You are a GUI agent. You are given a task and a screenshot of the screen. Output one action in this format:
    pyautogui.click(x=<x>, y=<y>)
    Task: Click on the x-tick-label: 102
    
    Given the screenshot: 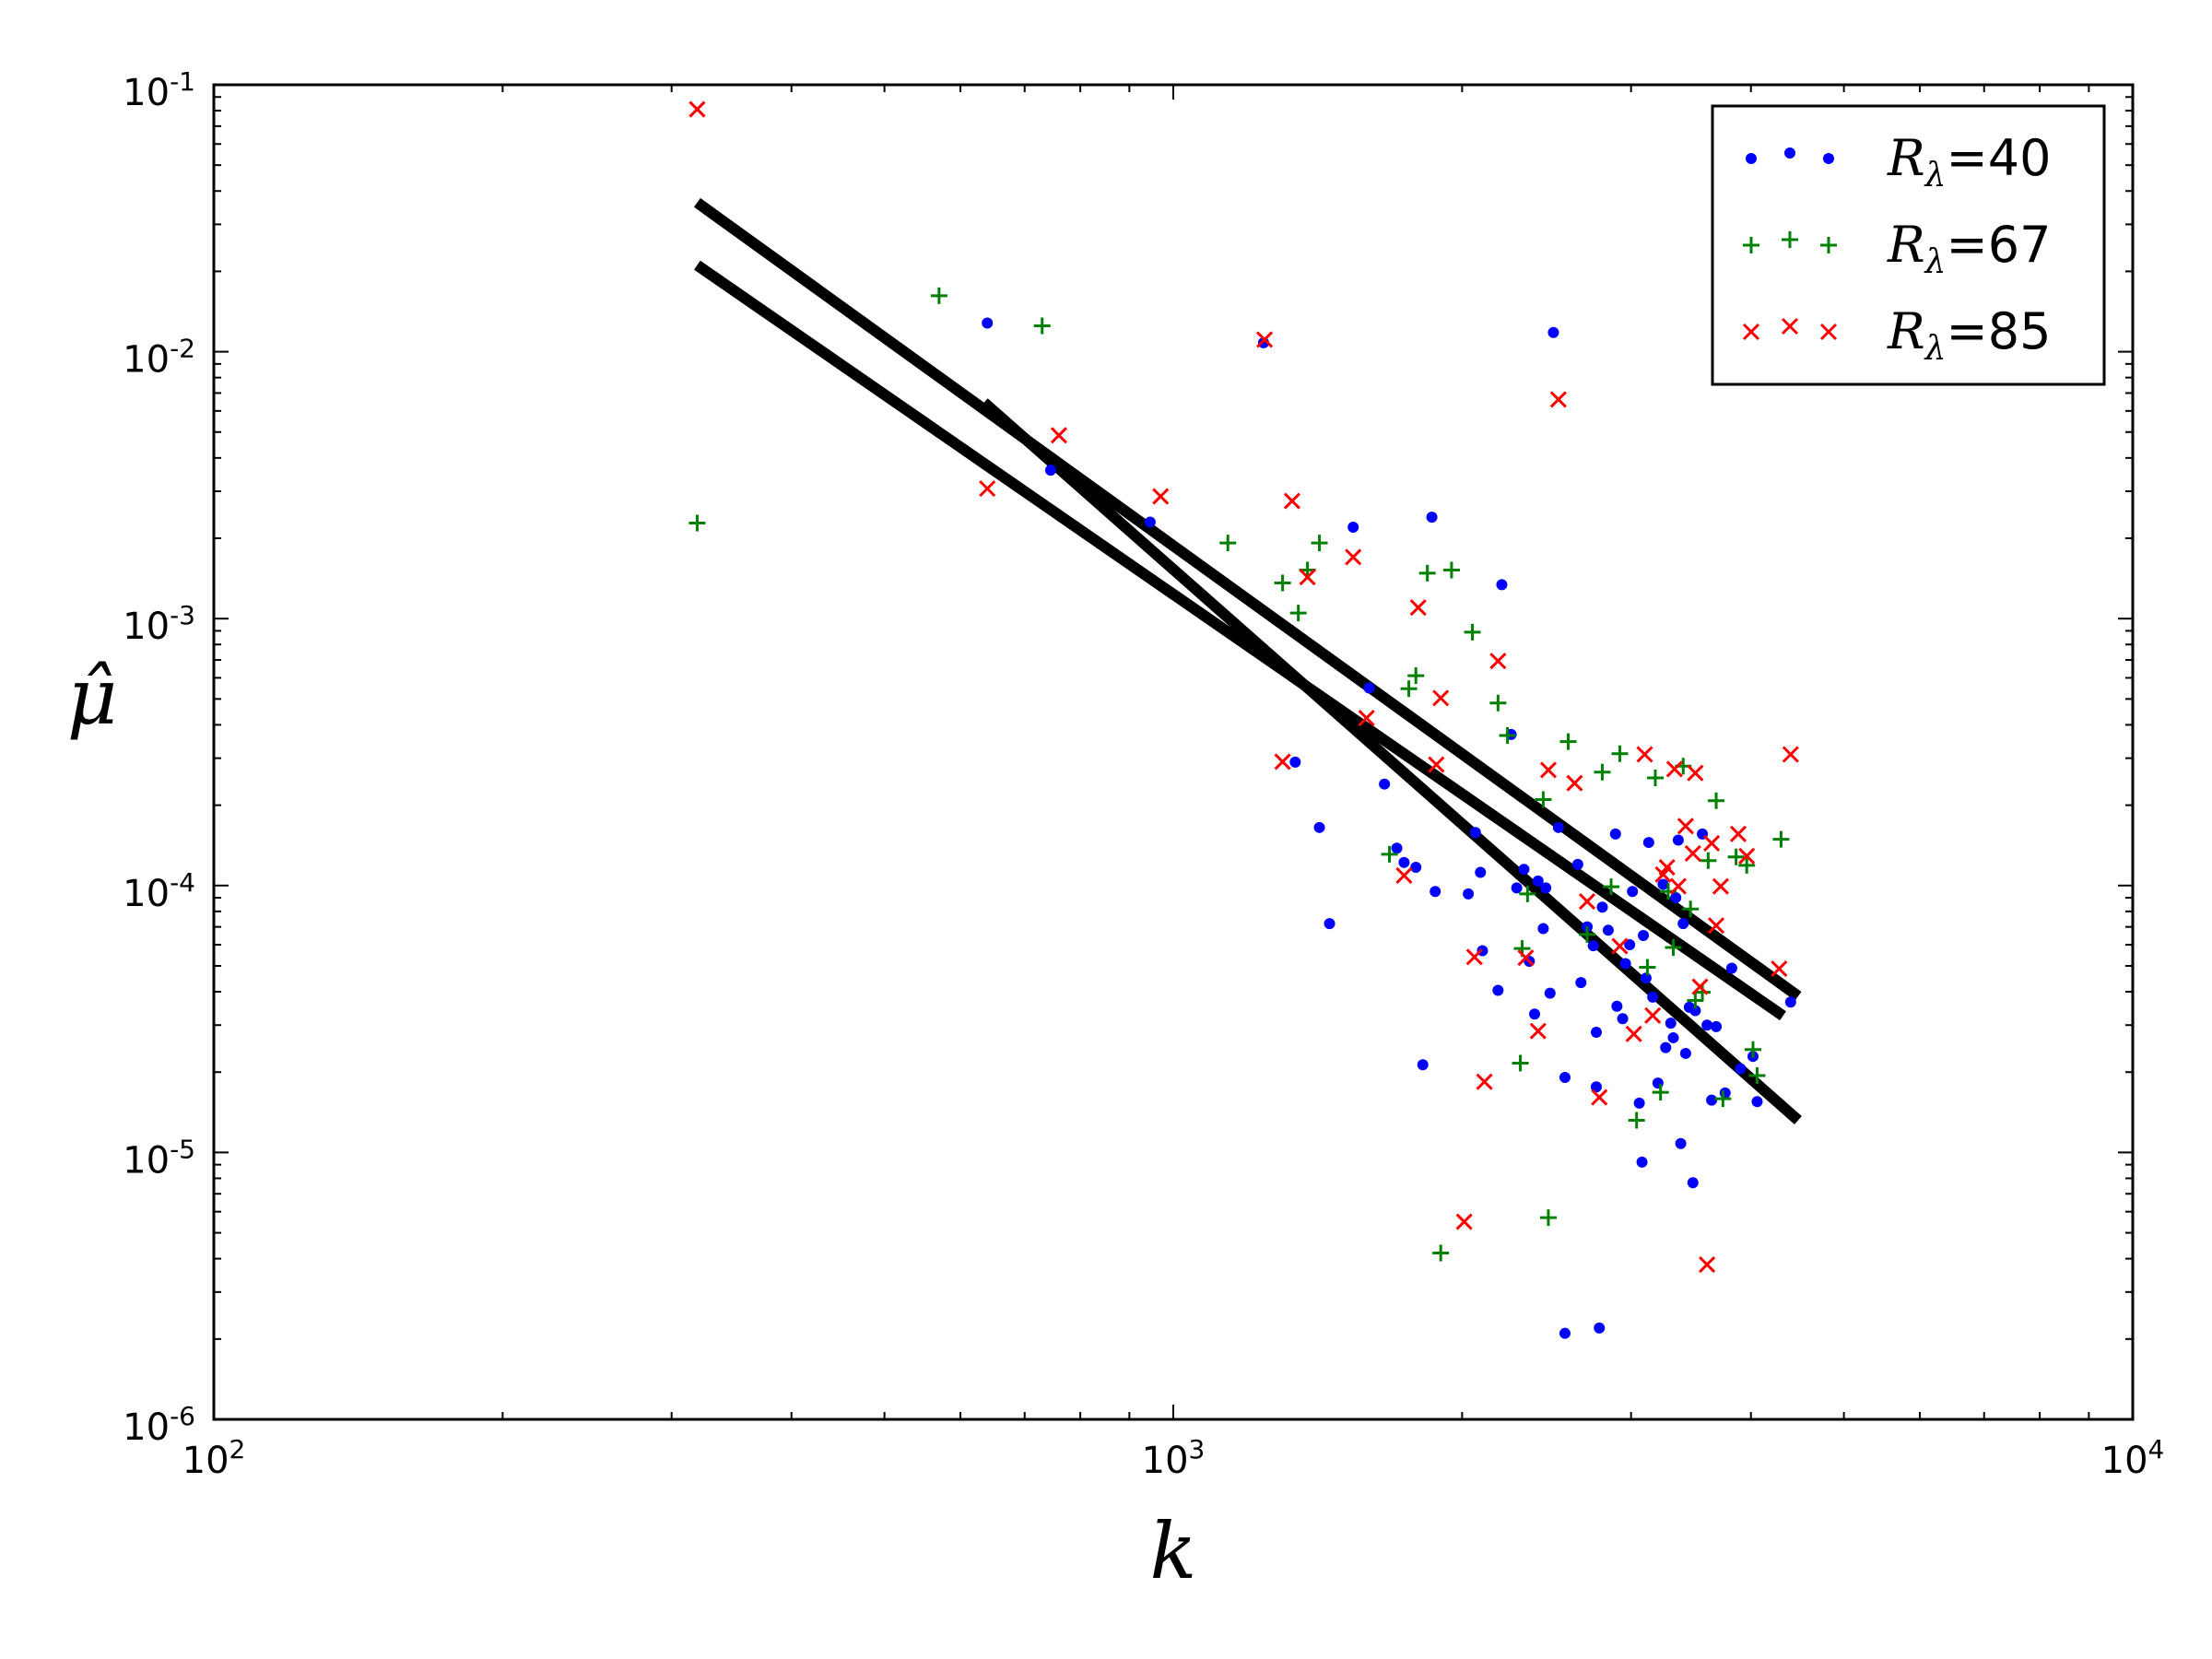 What is the action you would take?
    pyautogui.click(x=214, y=1458)
    